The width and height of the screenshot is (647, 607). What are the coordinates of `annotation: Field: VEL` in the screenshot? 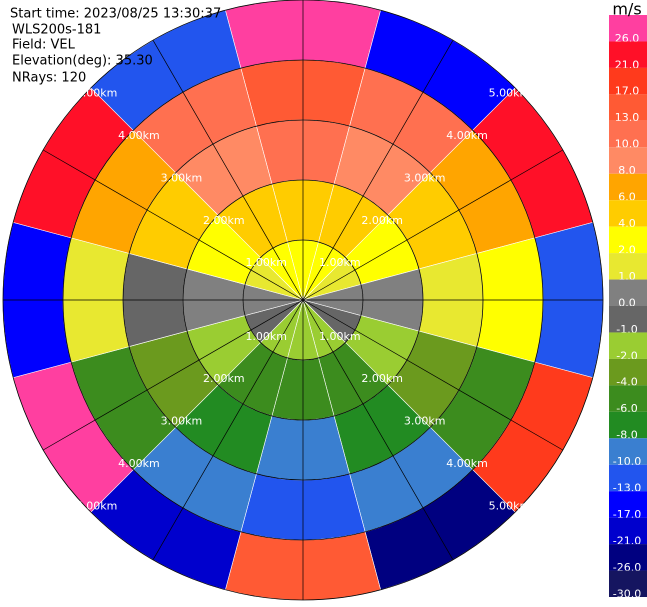 It's located at (44, 45).